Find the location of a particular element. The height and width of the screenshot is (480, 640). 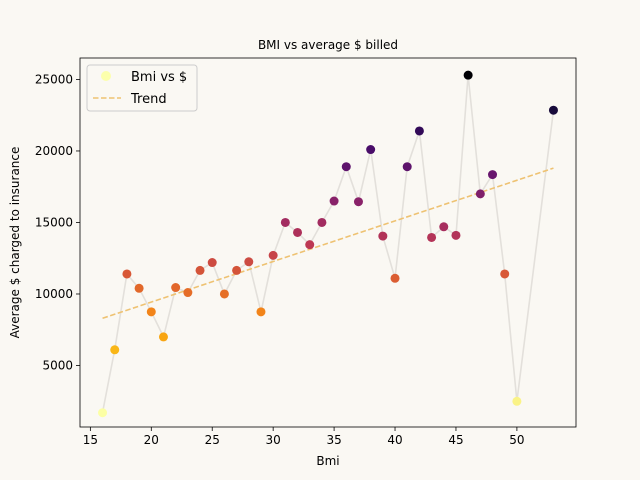

x-tick-label: 30 is located at coordinates (273, 440).